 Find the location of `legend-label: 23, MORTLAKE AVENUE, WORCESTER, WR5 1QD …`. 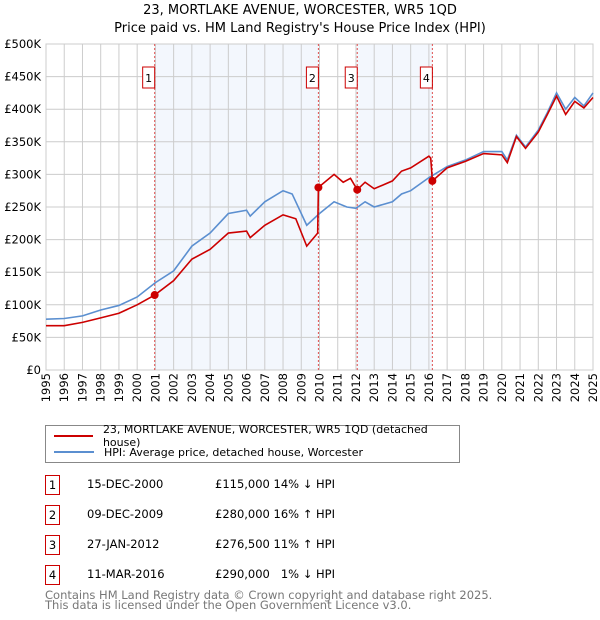

legend-label: 23, MORTLAKE AVENUE, WORCESTER, WR5 1QD … is located at coordinates (265, 436).